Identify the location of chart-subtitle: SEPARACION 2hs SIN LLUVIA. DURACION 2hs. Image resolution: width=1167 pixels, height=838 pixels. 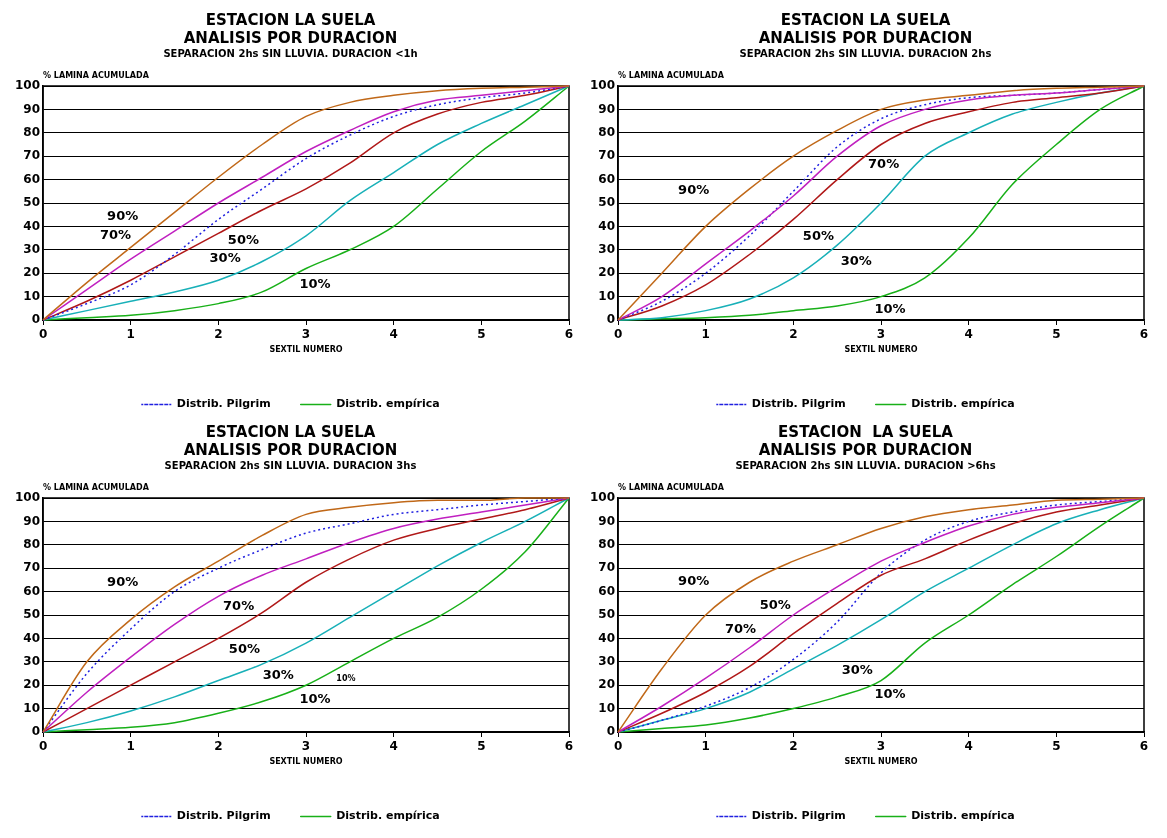
(865, 53).